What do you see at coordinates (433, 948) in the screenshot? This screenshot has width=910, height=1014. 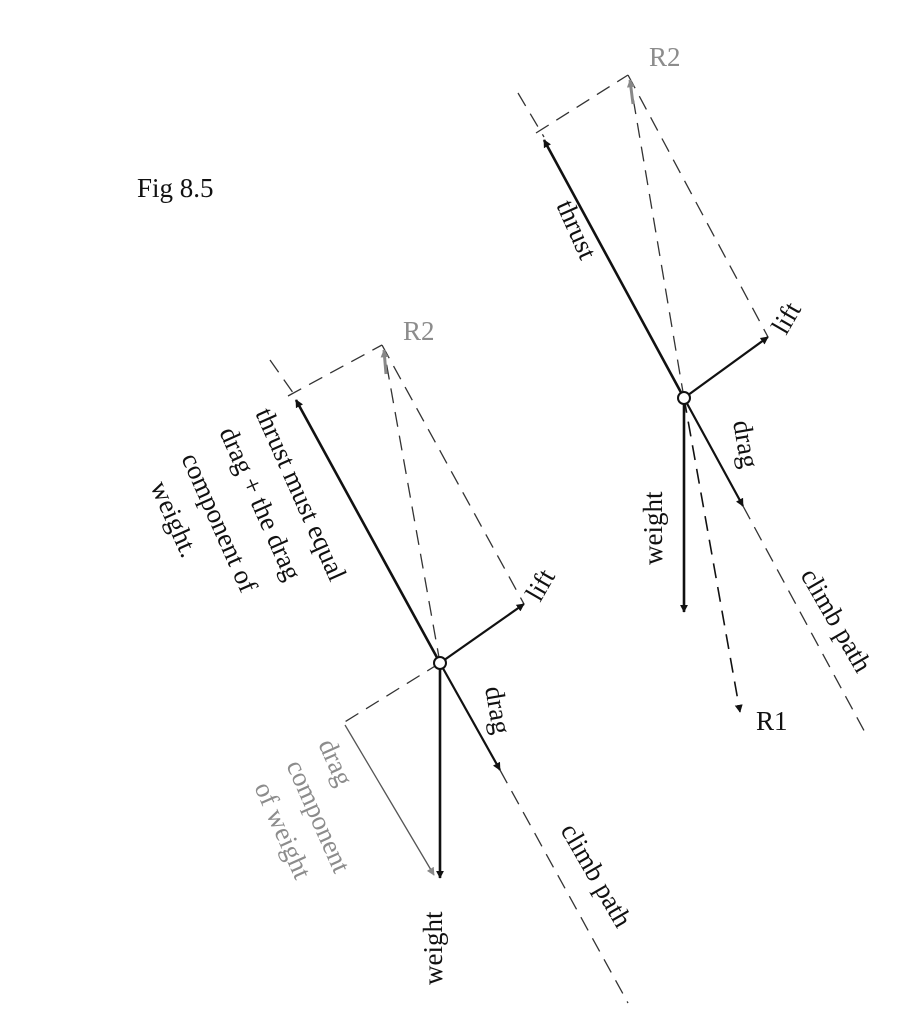 I see `left-weight-label: weight` at bounding box center [433, 948].